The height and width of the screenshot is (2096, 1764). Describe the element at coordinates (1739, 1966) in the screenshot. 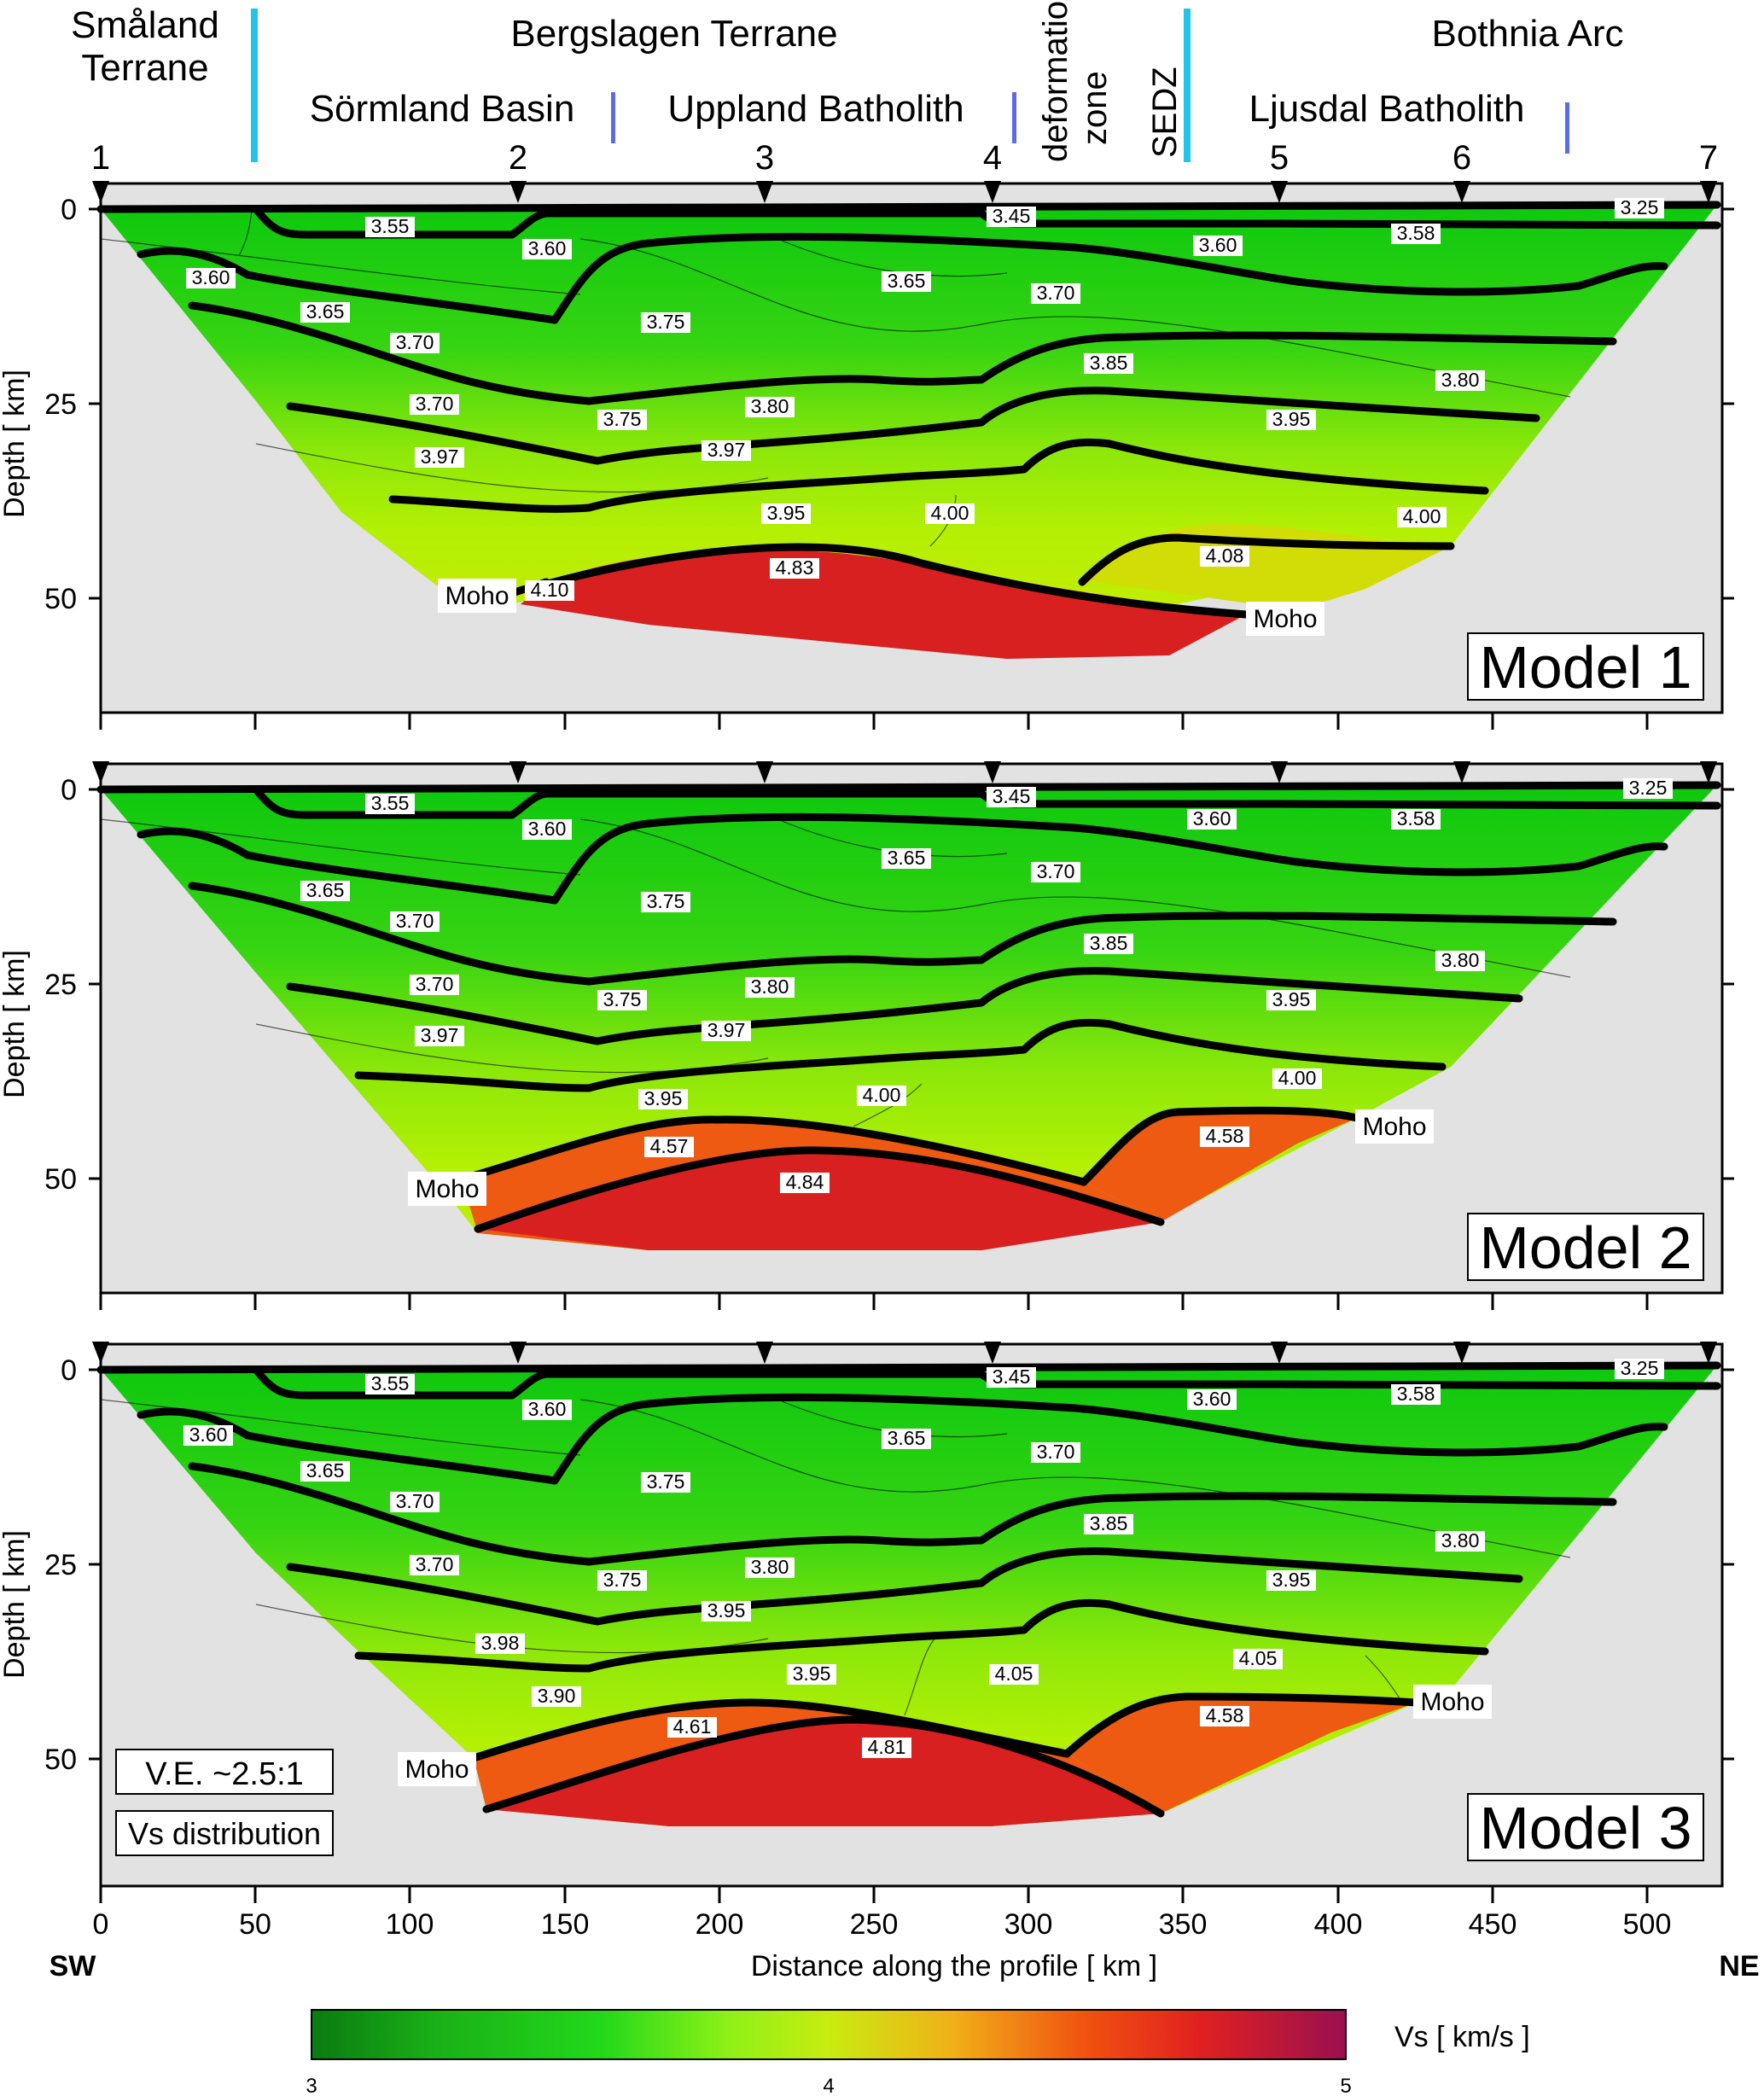

I see `ne-end-label: NE` at that location.